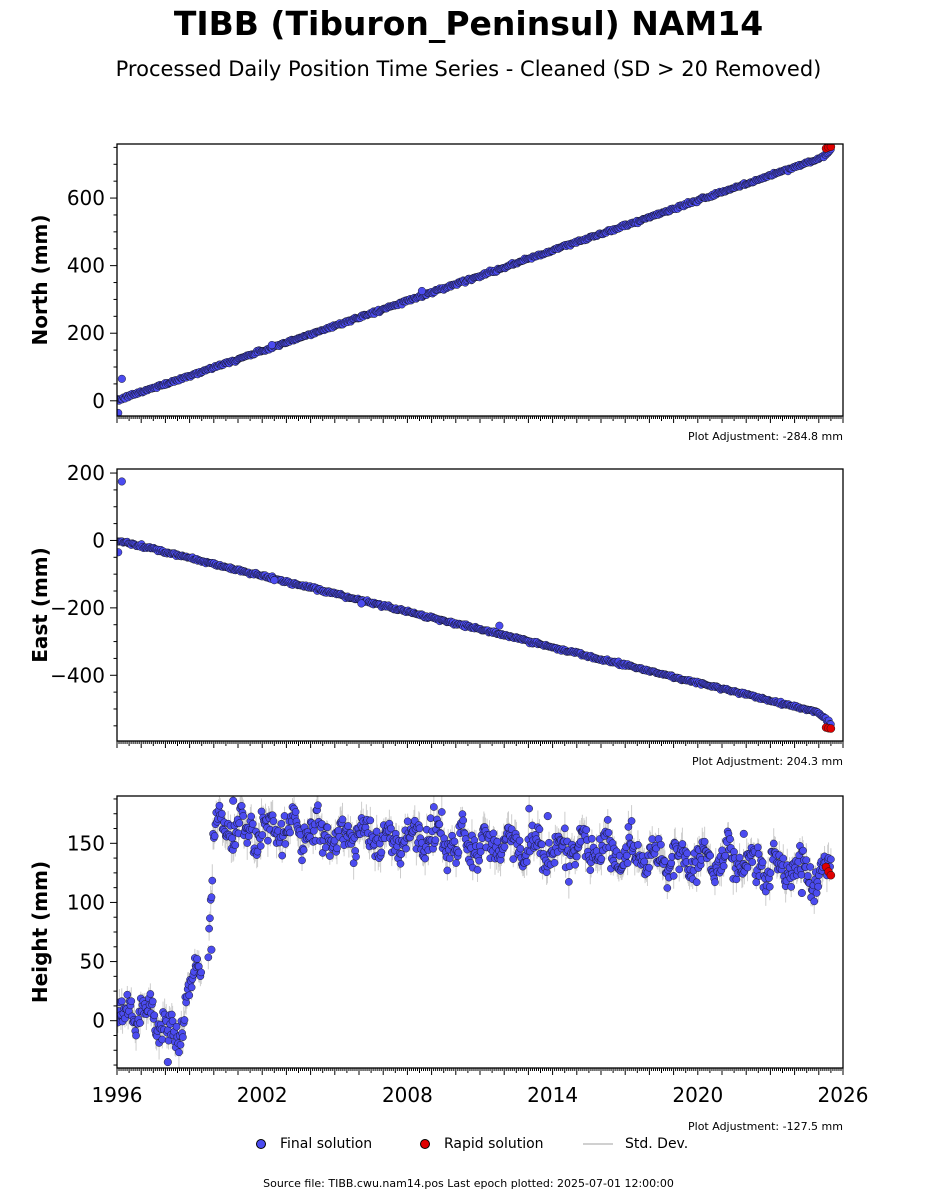 Image resolution: width=937 pixels, height=1200 pixels. Describe the element at coordinates (113, 599) in the screenshot. I see `east-y-ticks` at that location.